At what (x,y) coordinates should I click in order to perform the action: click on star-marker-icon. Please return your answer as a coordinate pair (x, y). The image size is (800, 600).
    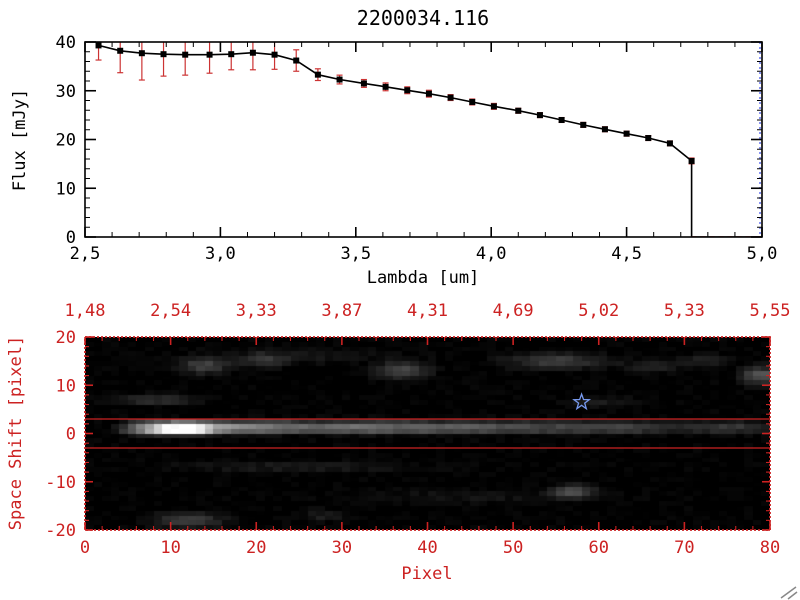
    Looking at the image, I should click on (582, 401).